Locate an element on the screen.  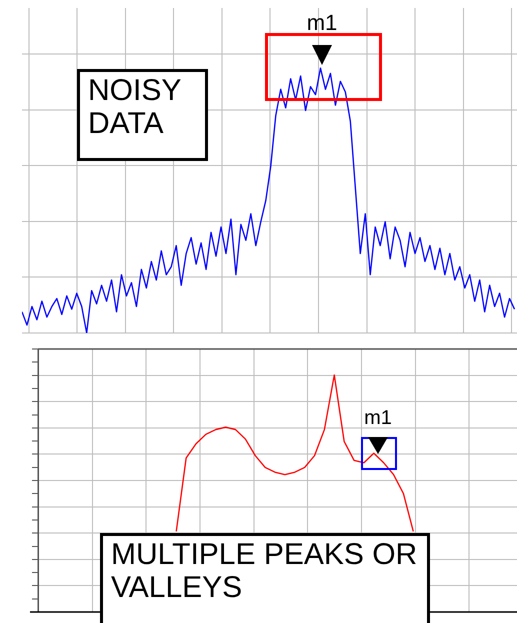
text: m1 is located at coordinates (322, 22).